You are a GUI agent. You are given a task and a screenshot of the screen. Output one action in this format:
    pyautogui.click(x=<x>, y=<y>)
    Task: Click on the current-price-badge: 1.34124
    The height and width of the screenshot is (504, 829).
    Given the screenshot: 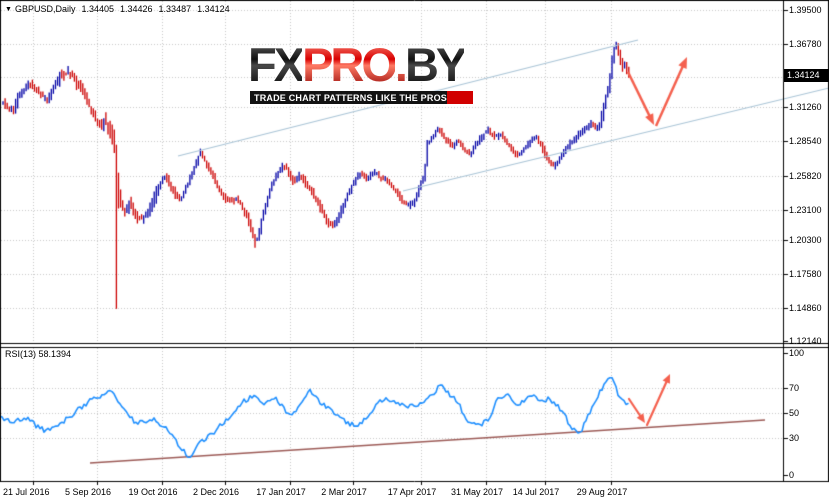 What is the action you would take?
    pyautogui.click(x=806, y=75)
    